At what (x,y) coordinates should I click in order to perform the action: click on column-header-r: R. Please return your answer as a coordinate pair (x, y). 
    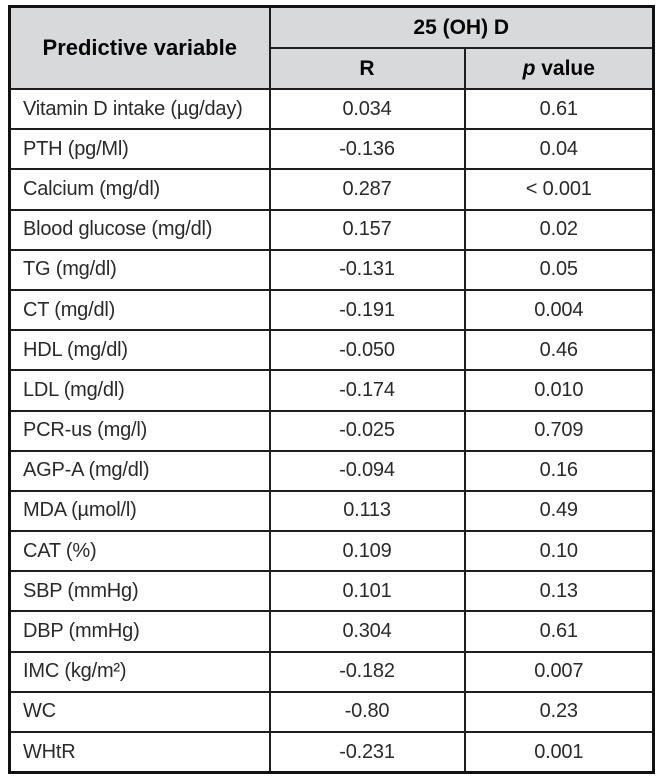
    Looking at the image, I should click on (367, 68).